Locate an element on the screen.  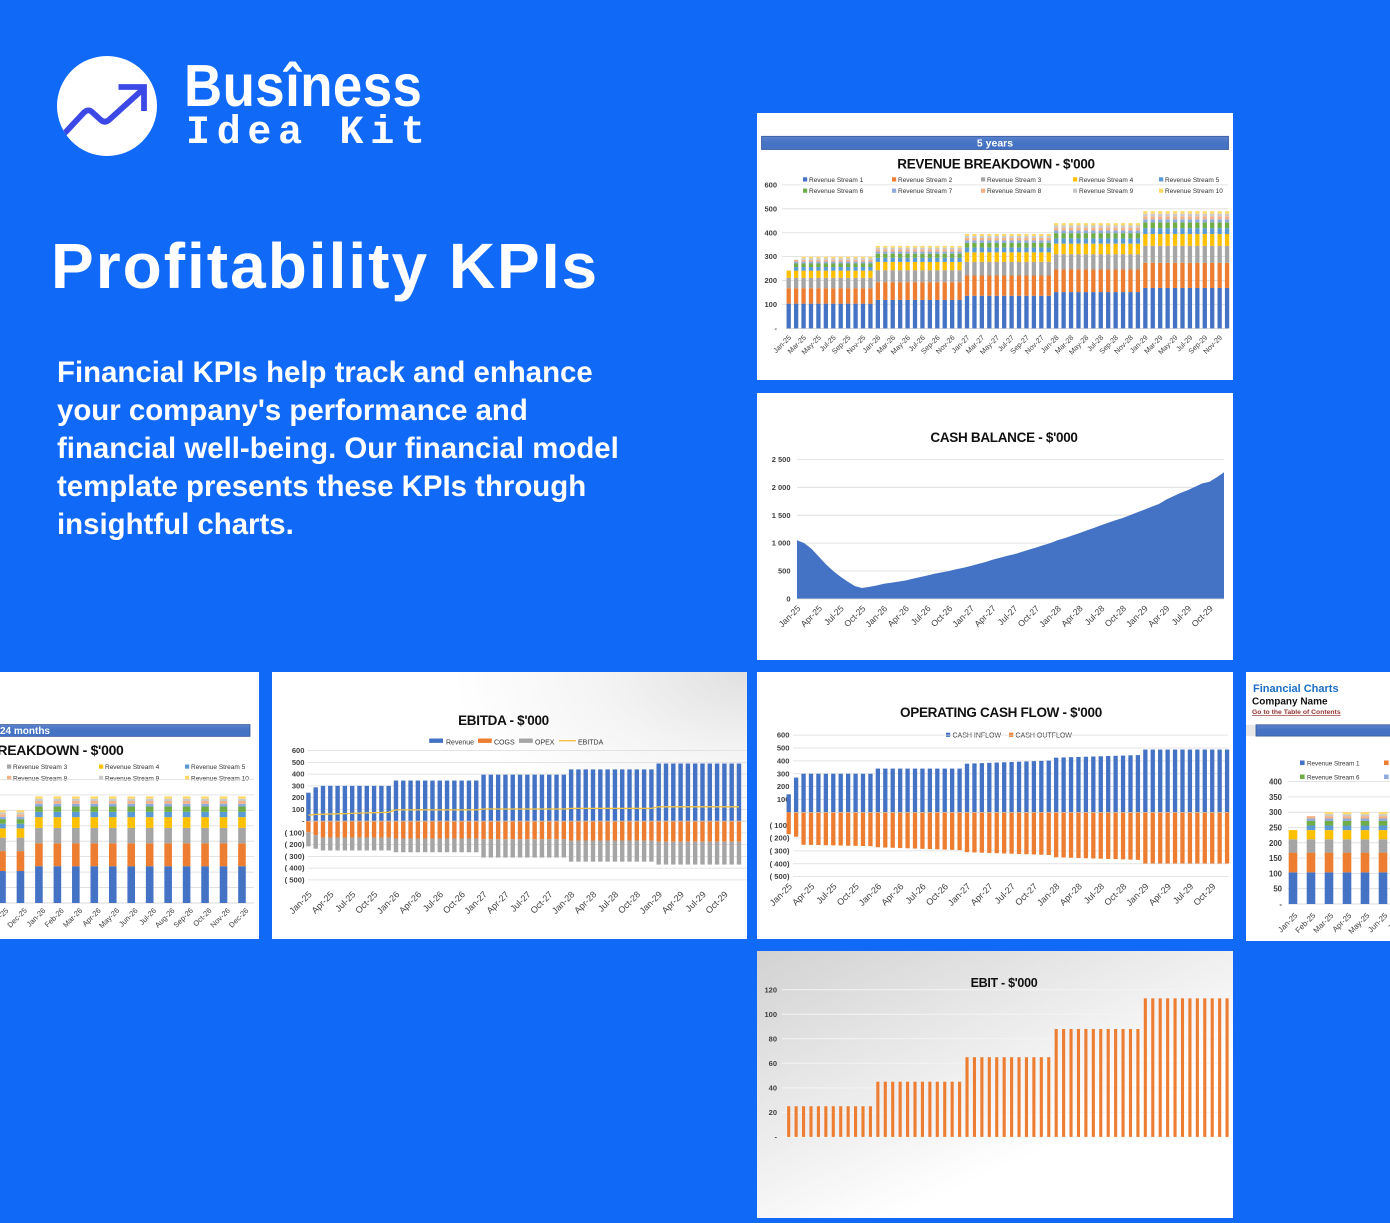
svg-text: Dec-26 is located at coordinates (238, 917).